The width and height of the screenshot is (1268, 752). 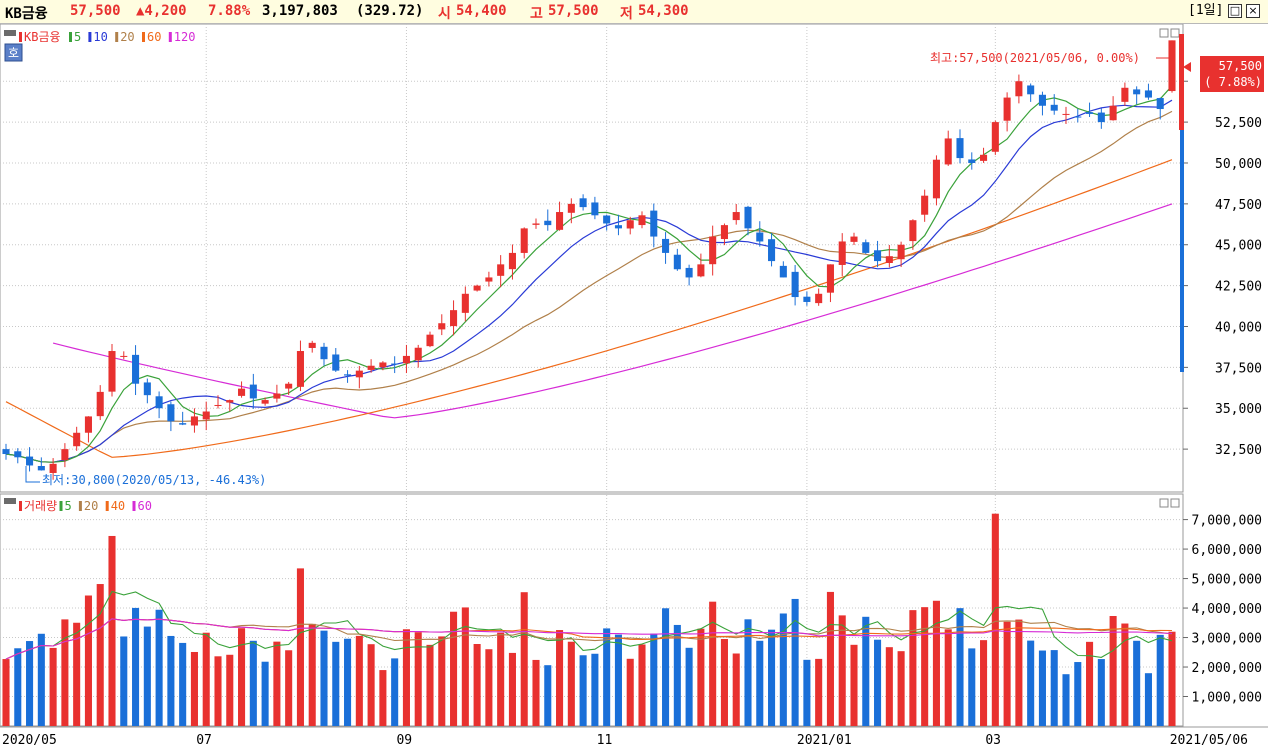 What do you see at coordinates (13, 52) in the screenshot?
I see `ask-badge` at bounding box center [13, 52].